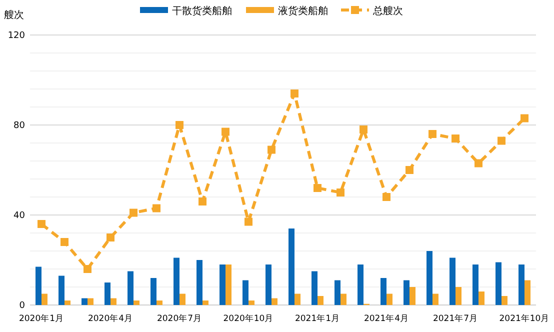 The image size is (554, 332). I want to click on x-tick-label: 2020年10月, so click(248, 318).